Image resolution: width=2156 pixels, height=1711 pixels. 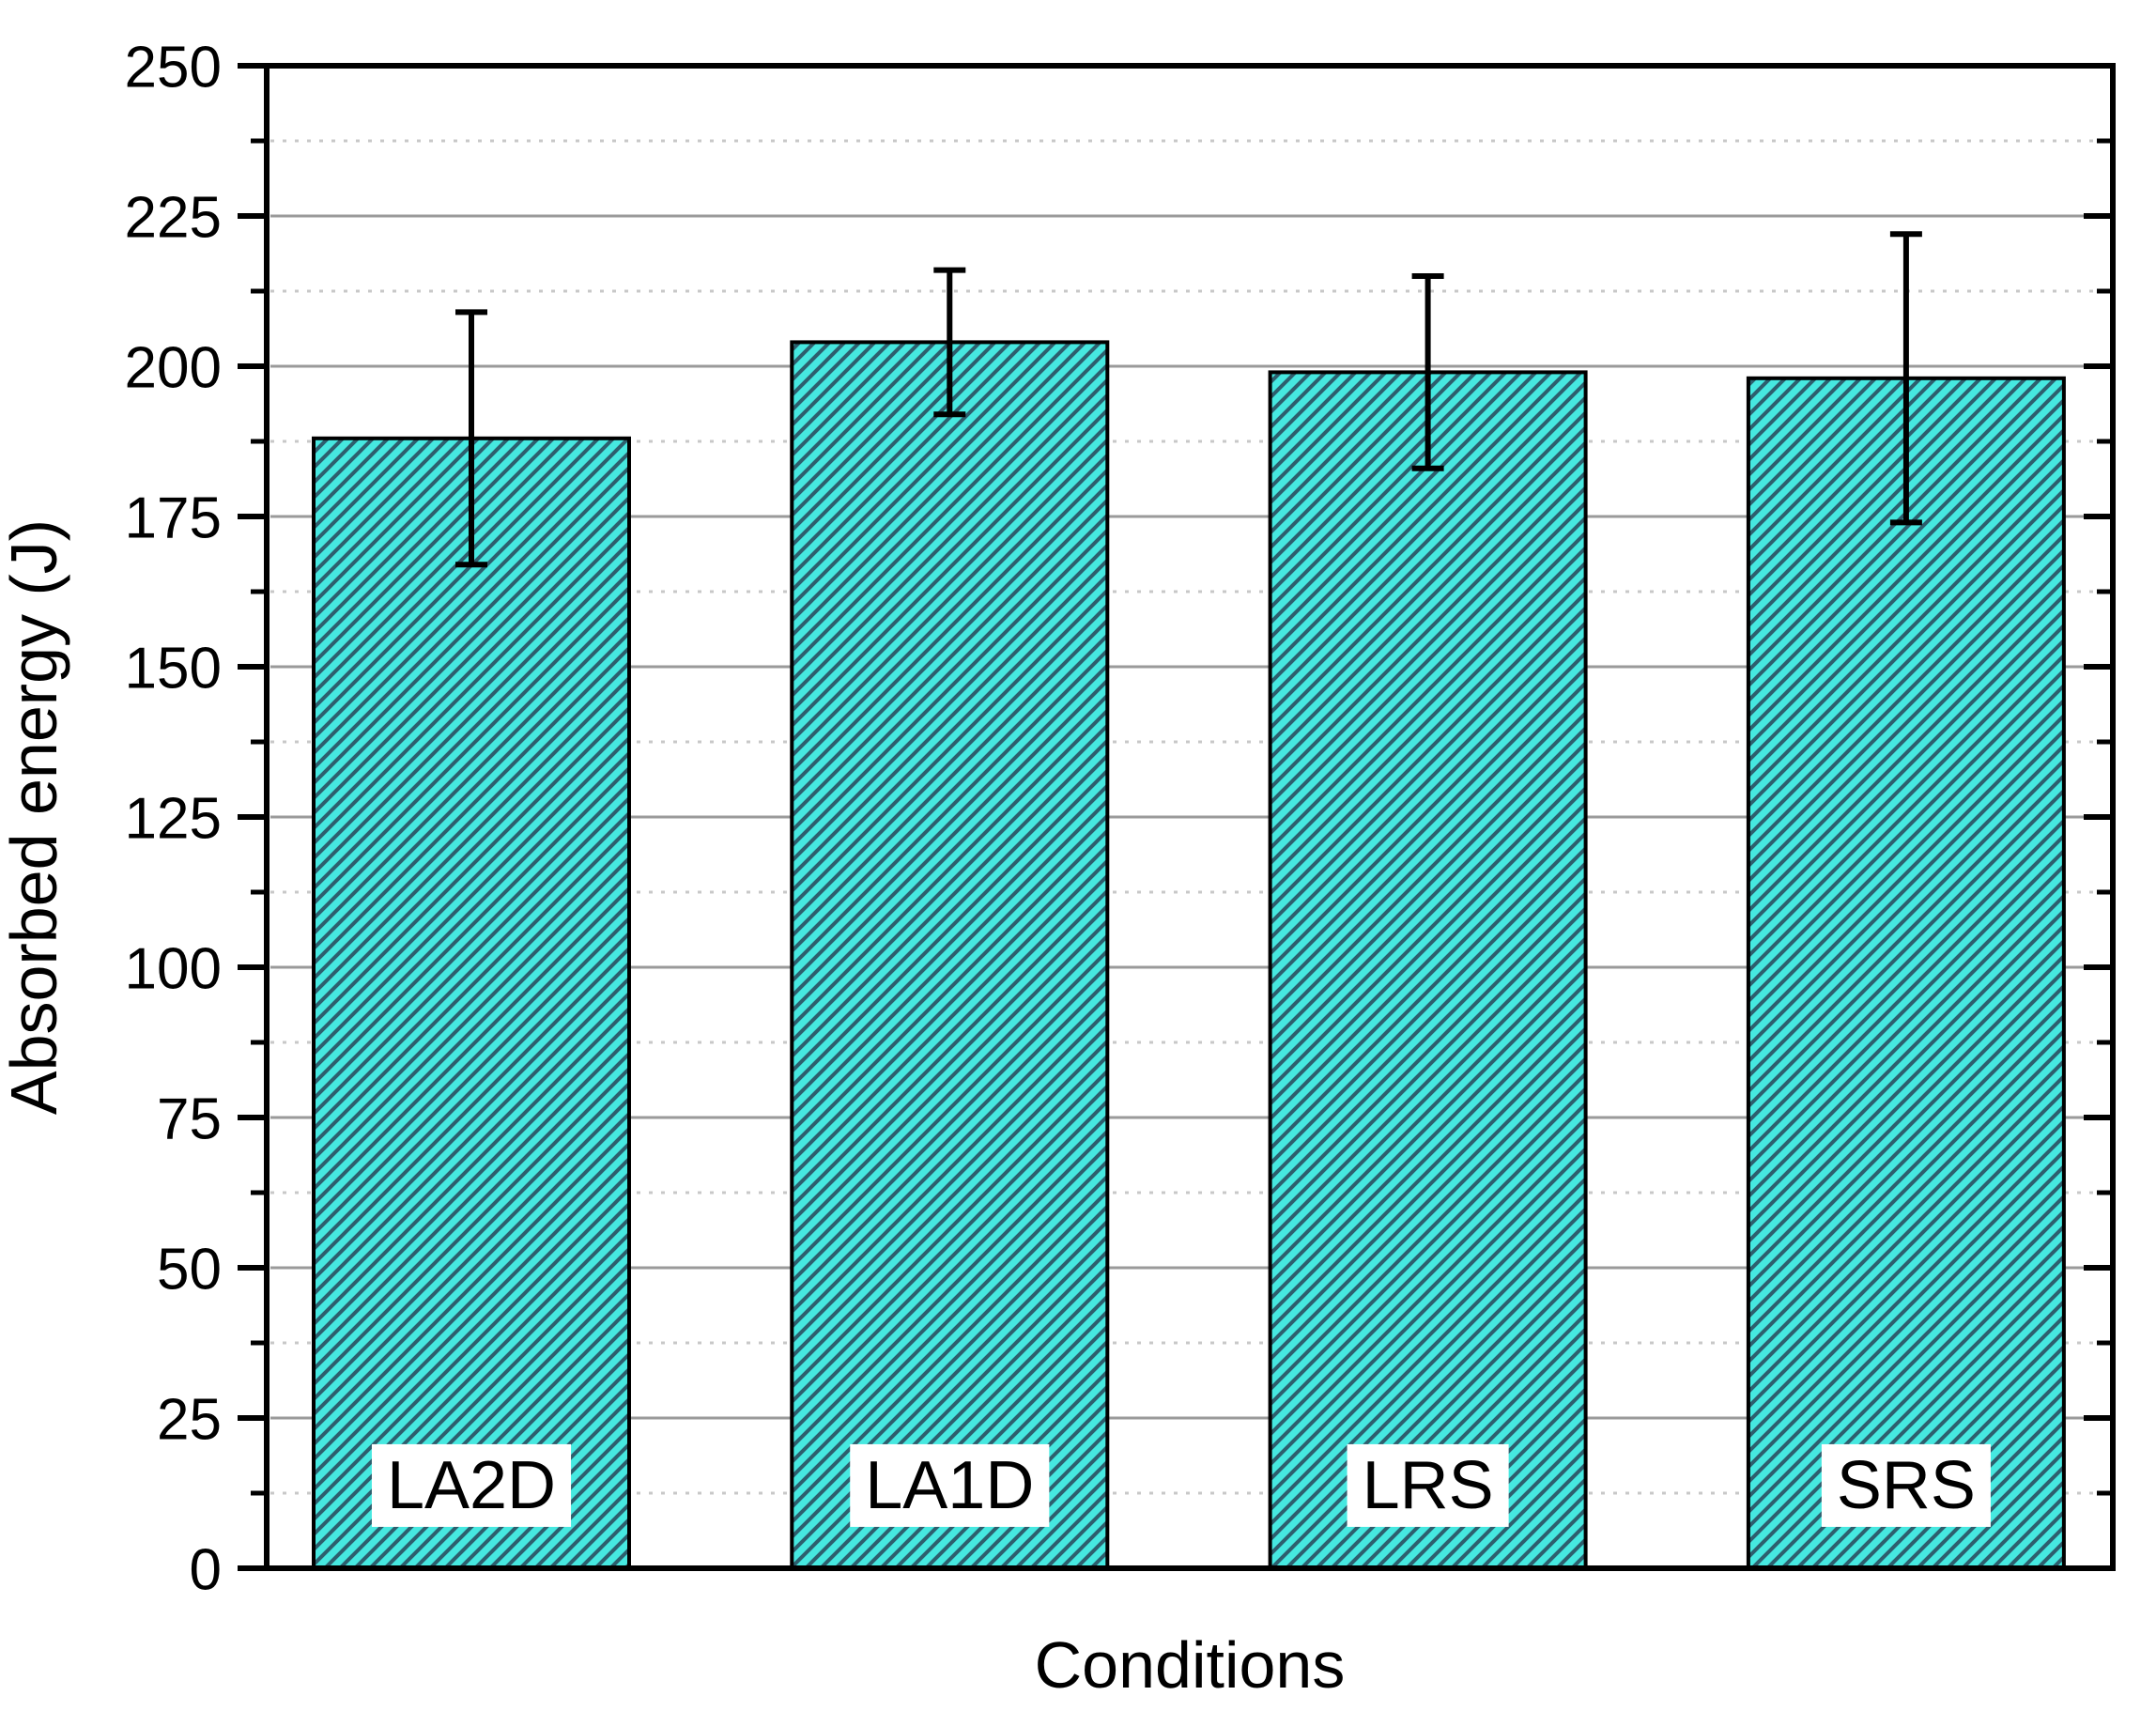 I want to click on bar-label-SRS: SRS, so click(x=1906, y=1485).